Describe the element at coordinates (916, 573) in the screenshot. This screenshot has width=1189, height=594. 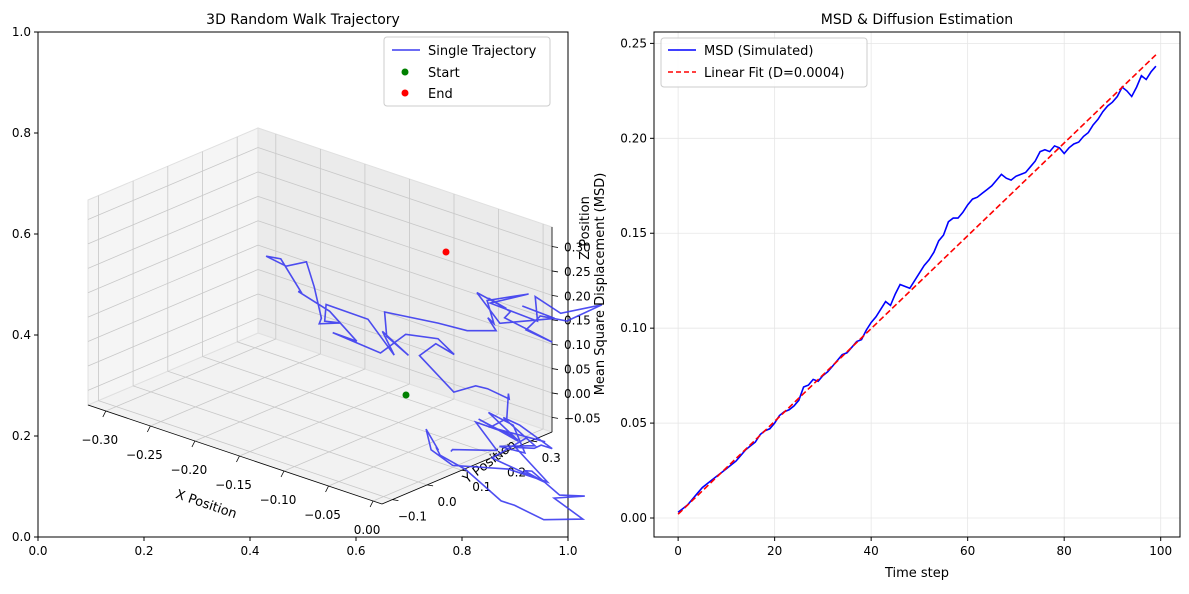
I see `right-x-axis-label: Time step` at that location.